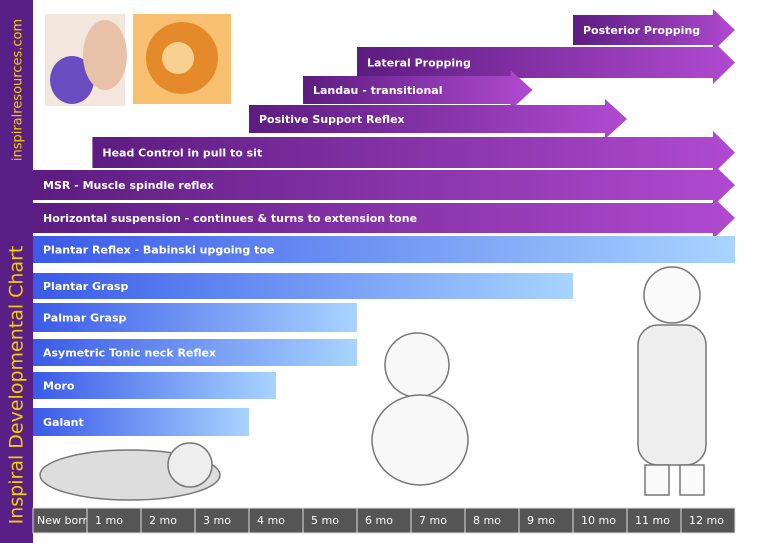 This screenshot has width=768, height=543. What do you see at coordinates (332, 119) in the screenshot?
I see `bar-label: Positive Support Reflex` at bounding box center [332, 119].